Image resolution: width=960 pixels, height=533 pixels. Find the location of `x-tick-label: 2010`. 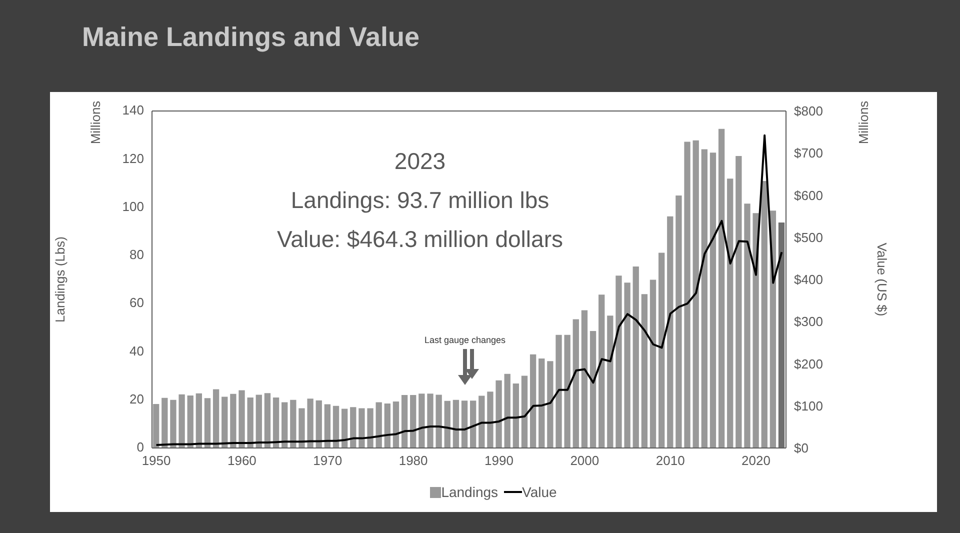

x-tick-label: 2010 is located at coordinates (670, 460).